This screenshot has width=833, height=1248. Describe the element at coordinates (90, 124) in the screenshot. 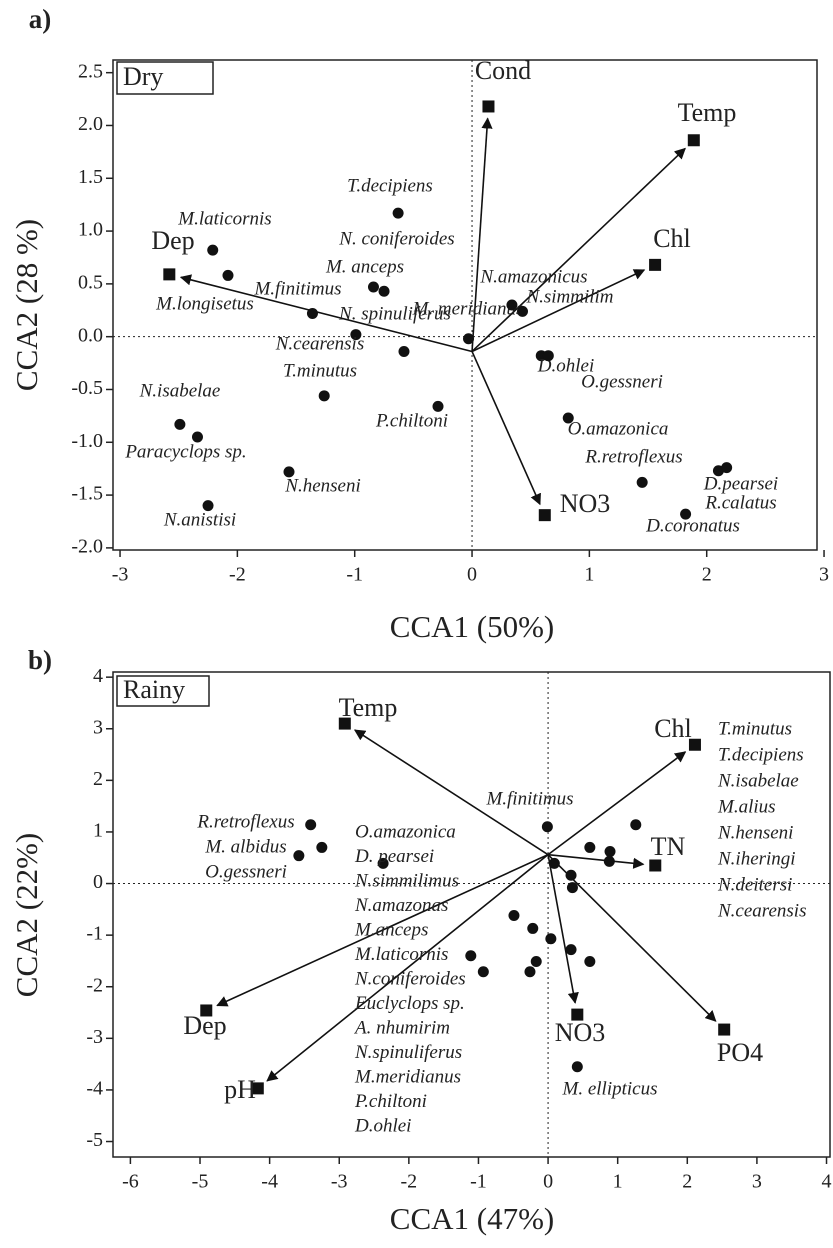

I see `y-tick-label: 2.0` at that location.